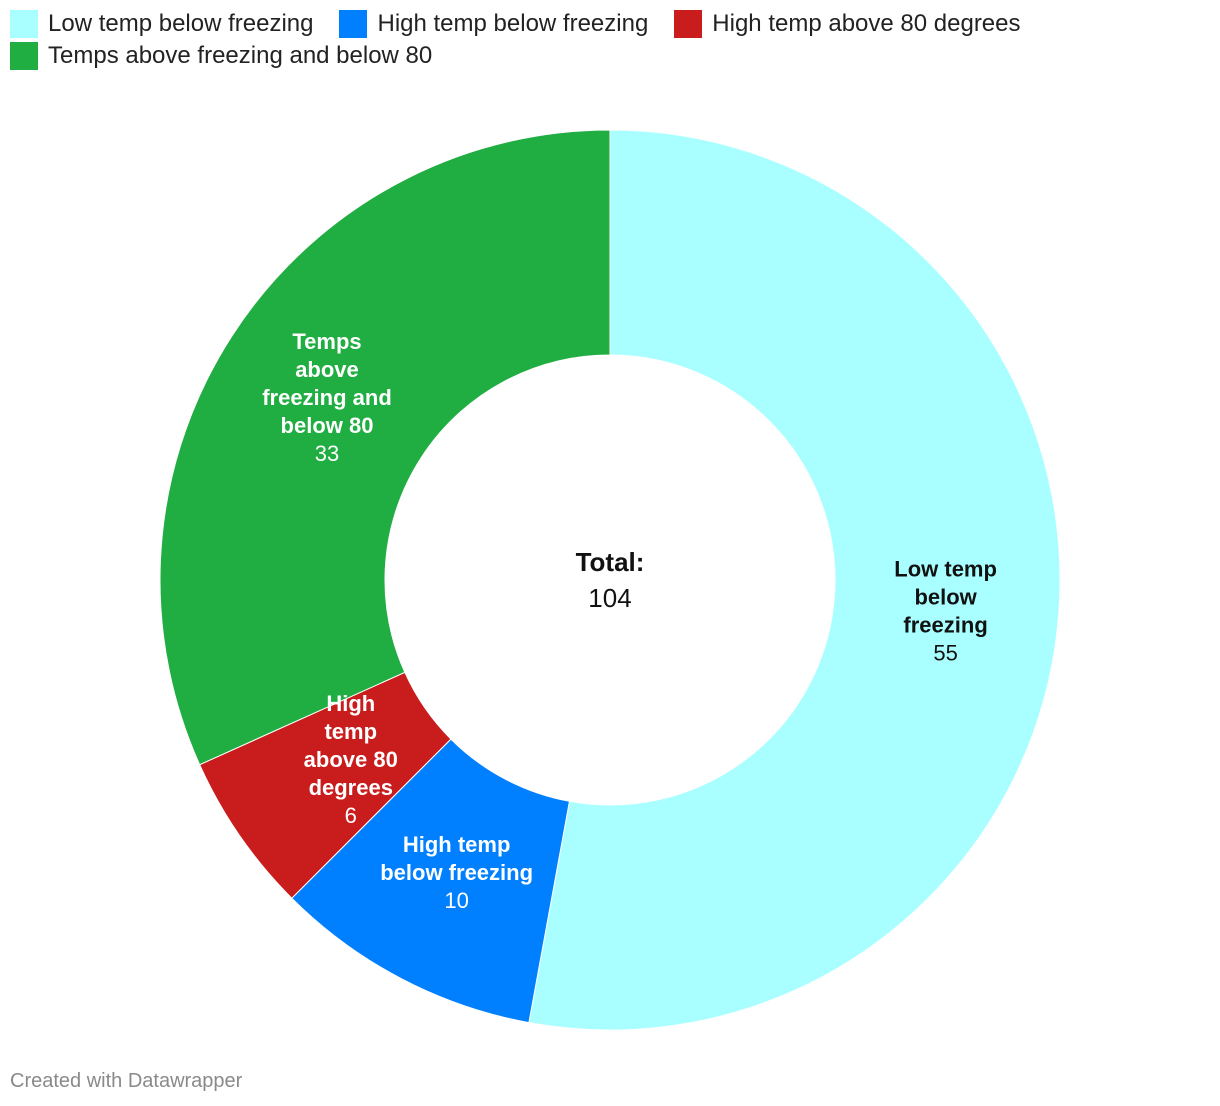 The height and width of the screenshot is (1106, 1220). I want to click on slice-label: Temps above freezing and below 80 33, so click(327, 397).